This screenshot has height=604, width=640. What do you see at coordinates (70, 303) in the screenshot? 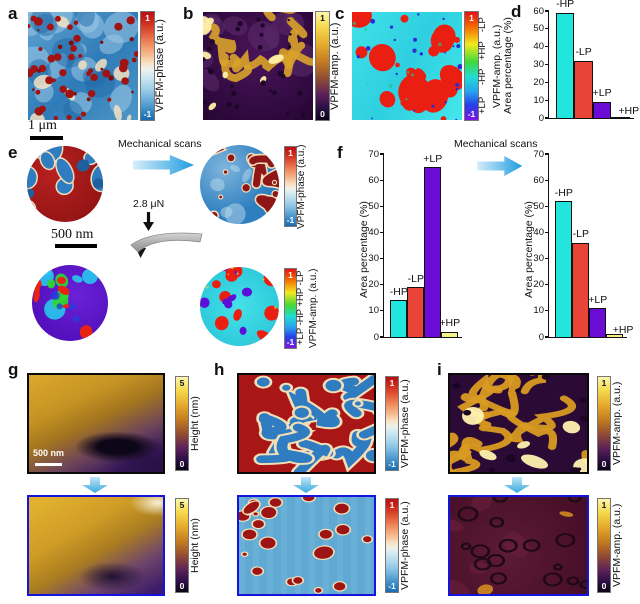
I see `pfm-amp-circle-before-texture` at bounding box center [70, 303].